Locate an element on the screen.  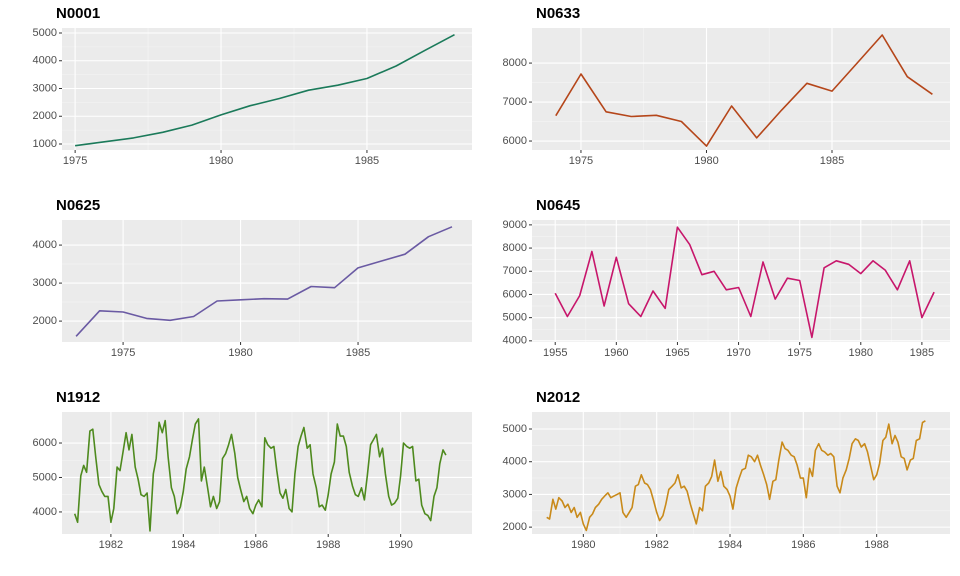
panel-title: N0633 is located at coordinates (558, 13).